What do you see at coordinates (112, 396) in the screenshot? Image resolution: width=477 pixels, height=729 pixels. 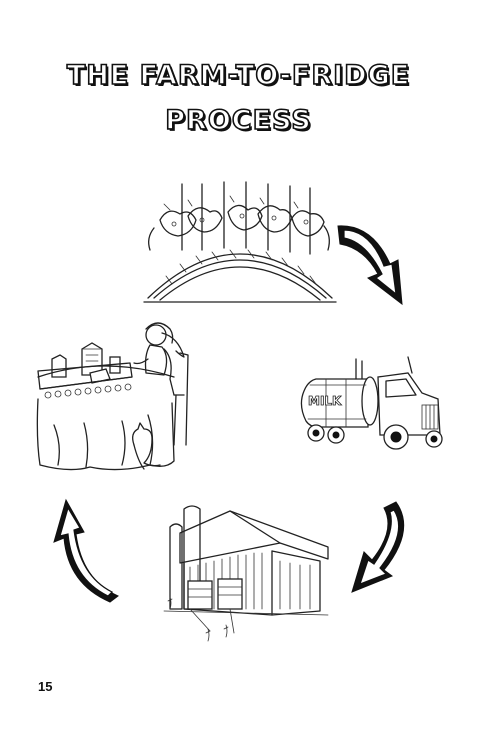 I see `family-table-illustration` at bounding box center [112, 396].